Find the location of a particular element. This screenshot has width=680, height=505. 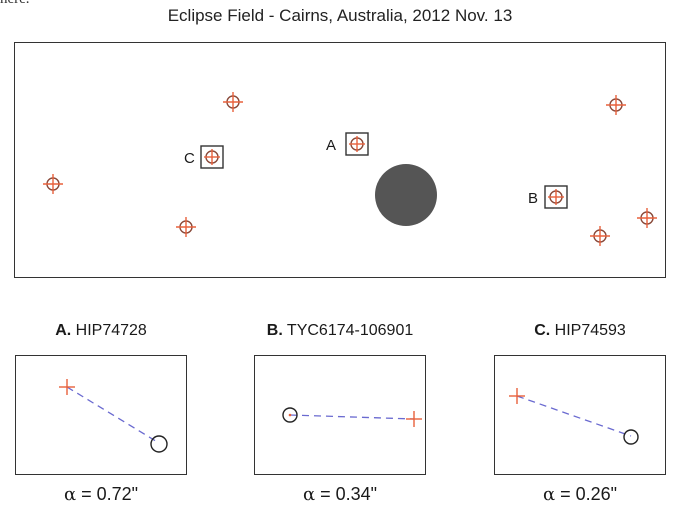

star-marker-c is located at coordinates (212, 157).